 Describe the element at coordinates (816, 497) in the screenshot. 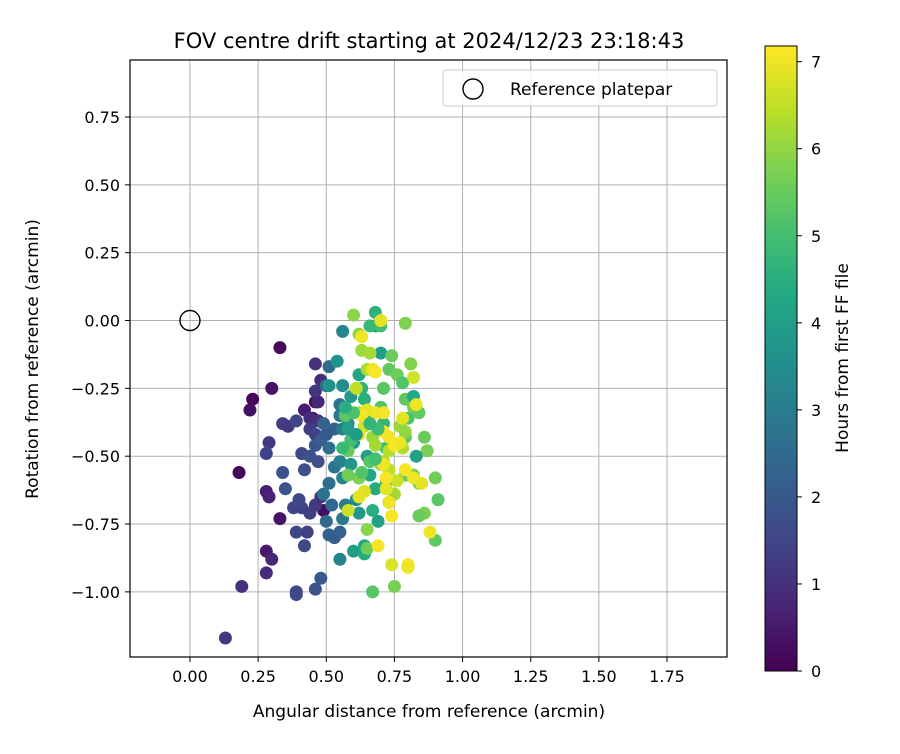

I see `colorbar-tick-label: 2` at that location.